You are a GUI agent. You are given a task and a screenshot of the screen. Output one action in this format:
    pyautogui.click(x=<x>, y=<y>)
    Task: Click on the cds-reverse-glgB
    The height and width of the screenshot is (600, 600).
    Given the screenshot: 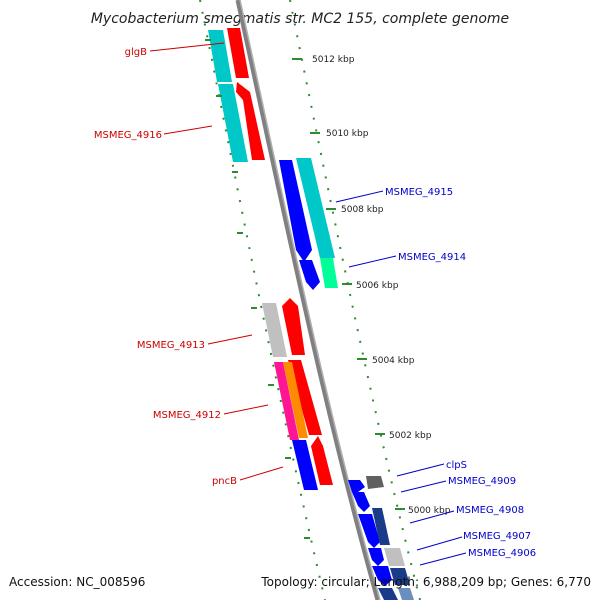 What is the action you would take?
    pyautogui.click(x=238, y=53)
    